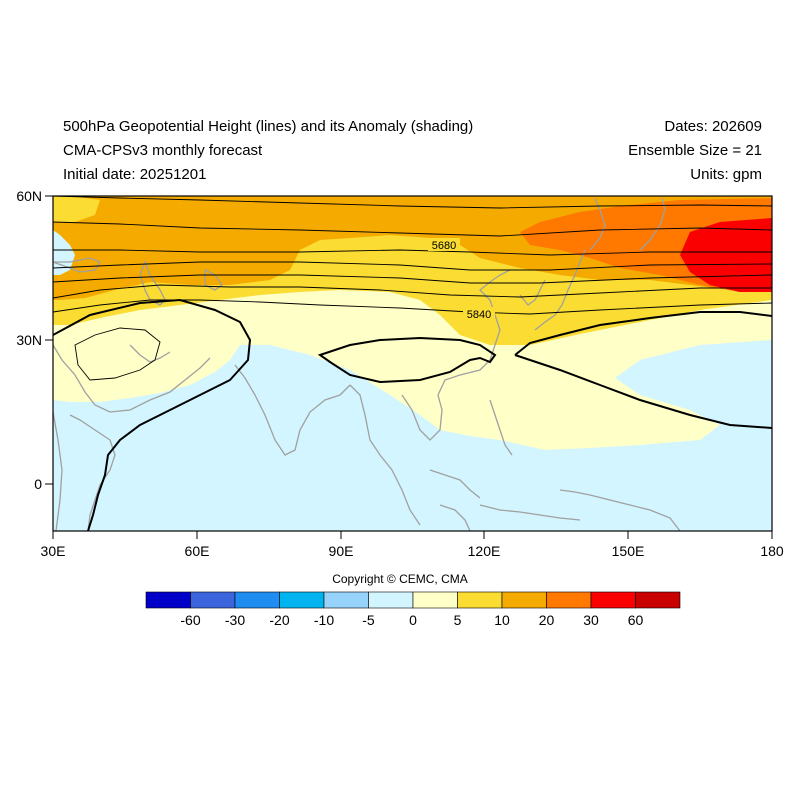  I want to click on ensemble-size: Ensemble Size = 21, so click(695, 150).